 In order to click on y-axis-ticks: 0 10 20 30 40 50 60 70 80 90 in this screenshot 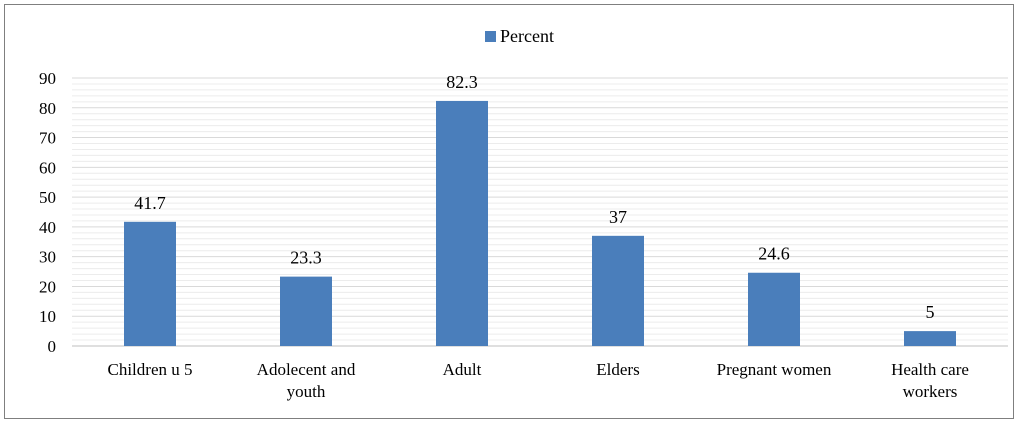, I will do `click(47, 212)`.